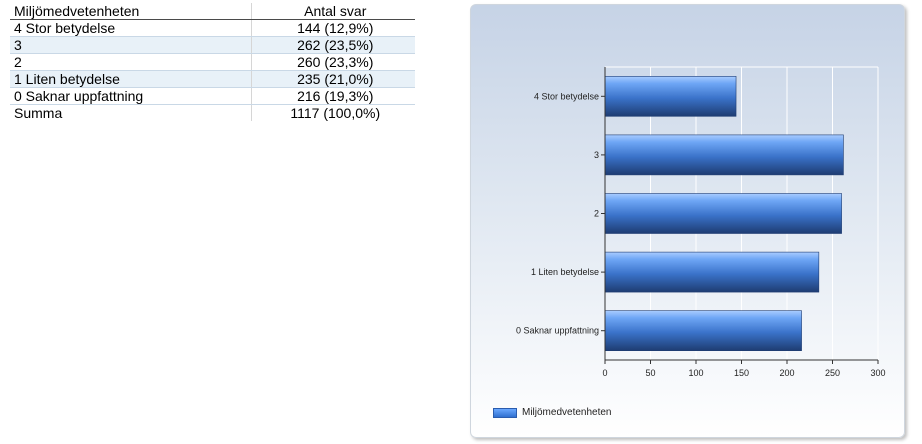 The image size is (922, 444). What do you see at coordinates (596, 214) in the screenshot?
I see `category-label: 2` at bounding box center [596, 214].